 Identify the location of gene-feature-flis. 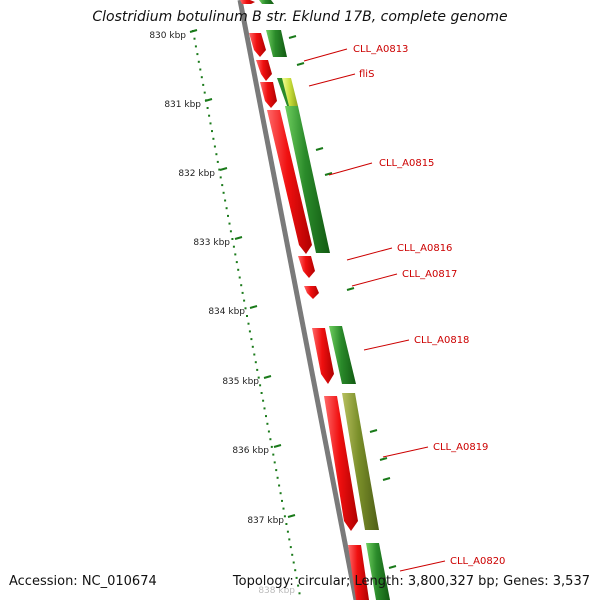
(290, 92).